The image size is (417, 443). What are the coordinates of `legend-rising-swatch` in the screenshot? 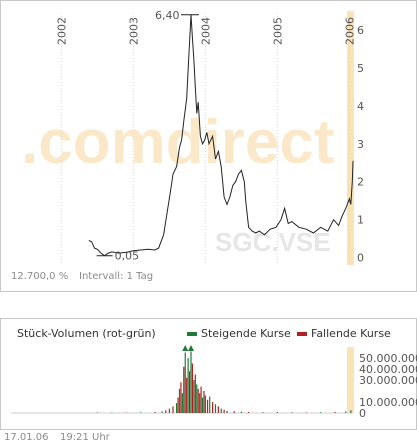 It's located at (192, 334).